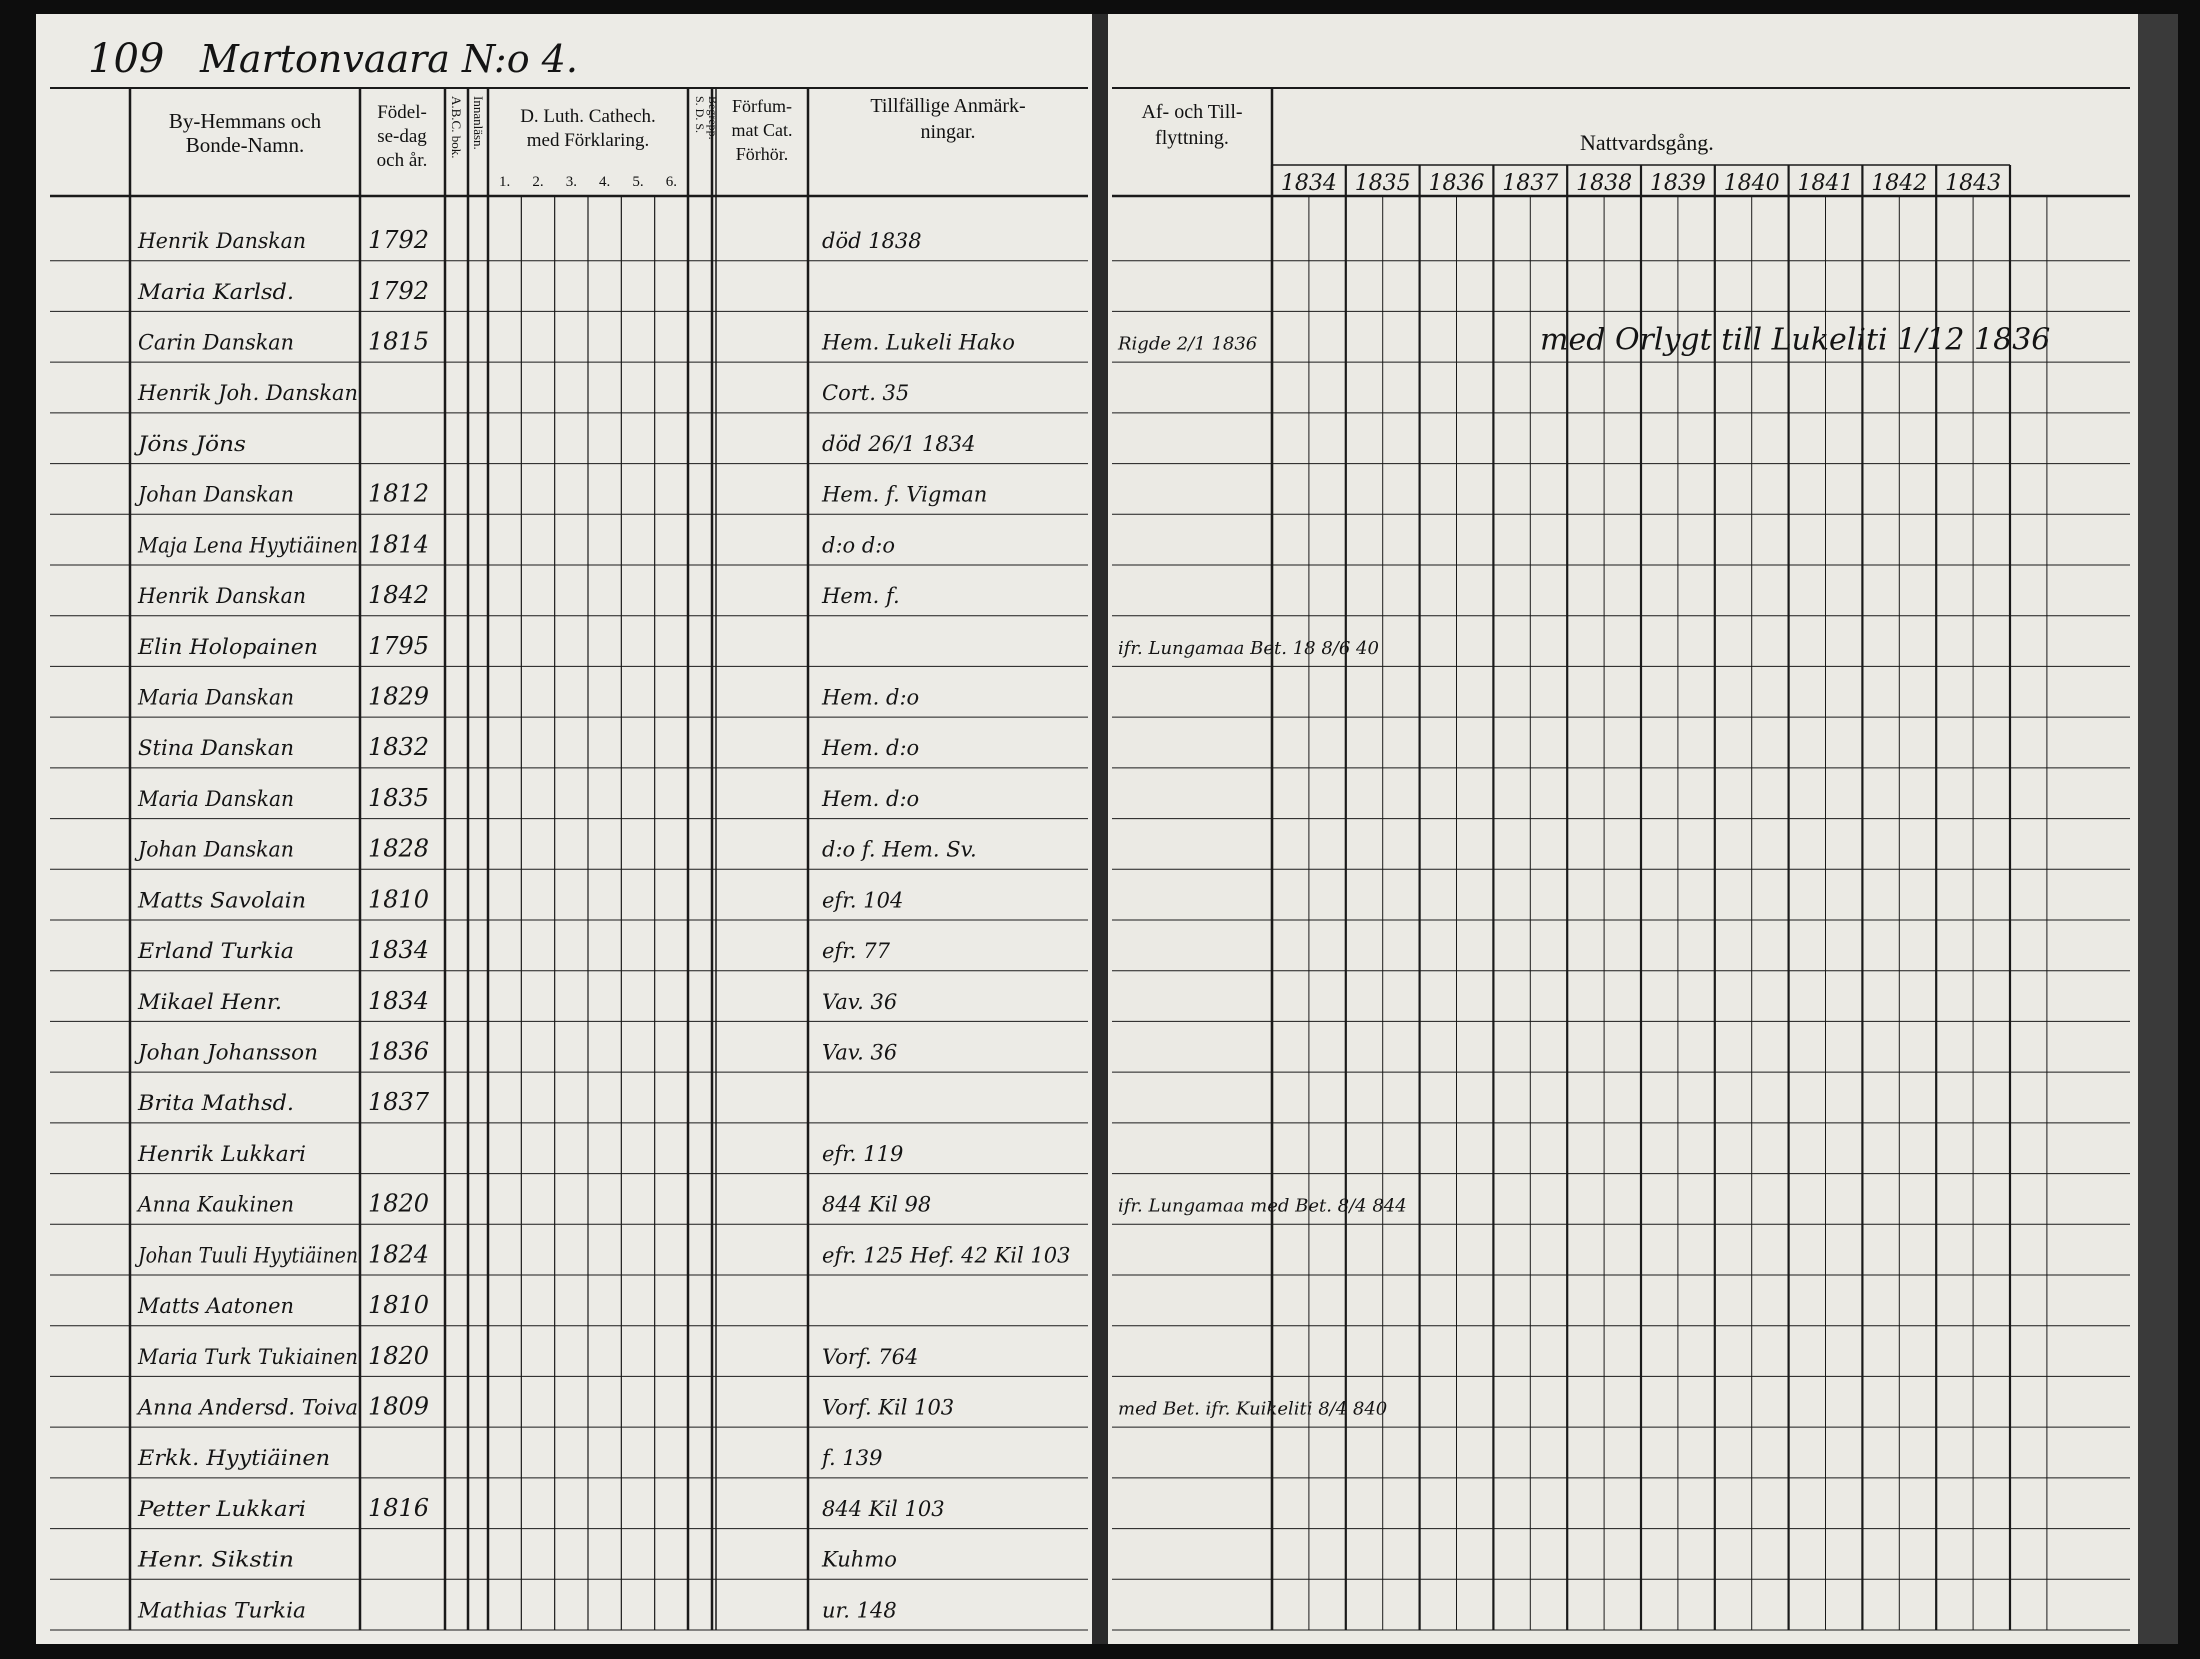 This screenshot has height=1659, width=2200. What do you see at coordinates (216, 342) in the screenshot?
I see `person-name: Carin Danskan` at bounding box center [216, 342].